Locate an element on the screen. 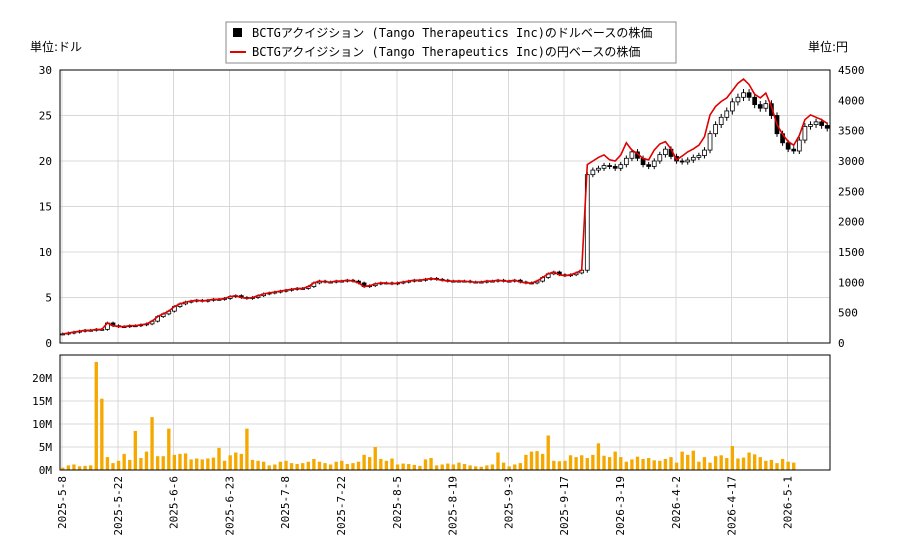  right-tick-label: 2500 is located at coordinates (851, 191).